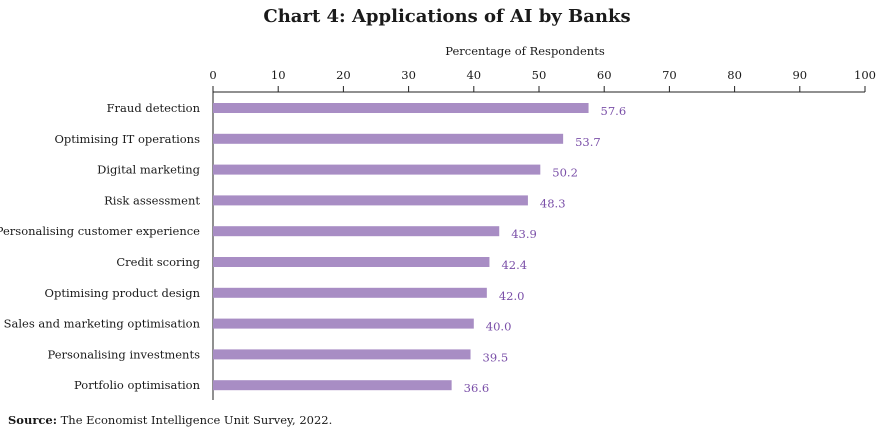  What do you see at coordinates (137, 385) in the screenshot?
I see `category-label: Portfolio optimisation` at bounding box center [137, 385].